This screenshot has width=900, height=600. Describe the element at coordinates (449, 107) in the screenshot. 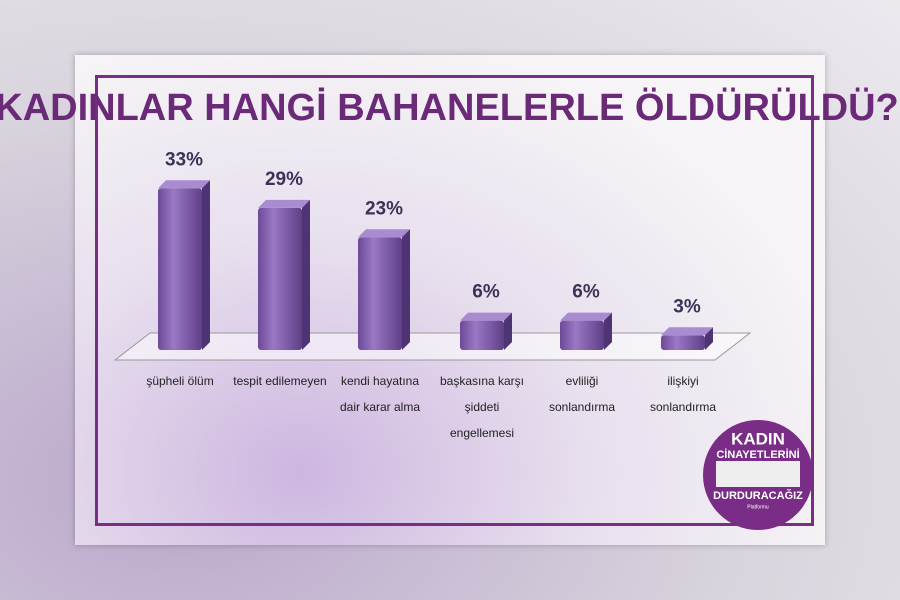

I see `chart-title: KADINLAR HANGİ BAHANELERLE ÖLDÜRÜLDÜ?` at that location.